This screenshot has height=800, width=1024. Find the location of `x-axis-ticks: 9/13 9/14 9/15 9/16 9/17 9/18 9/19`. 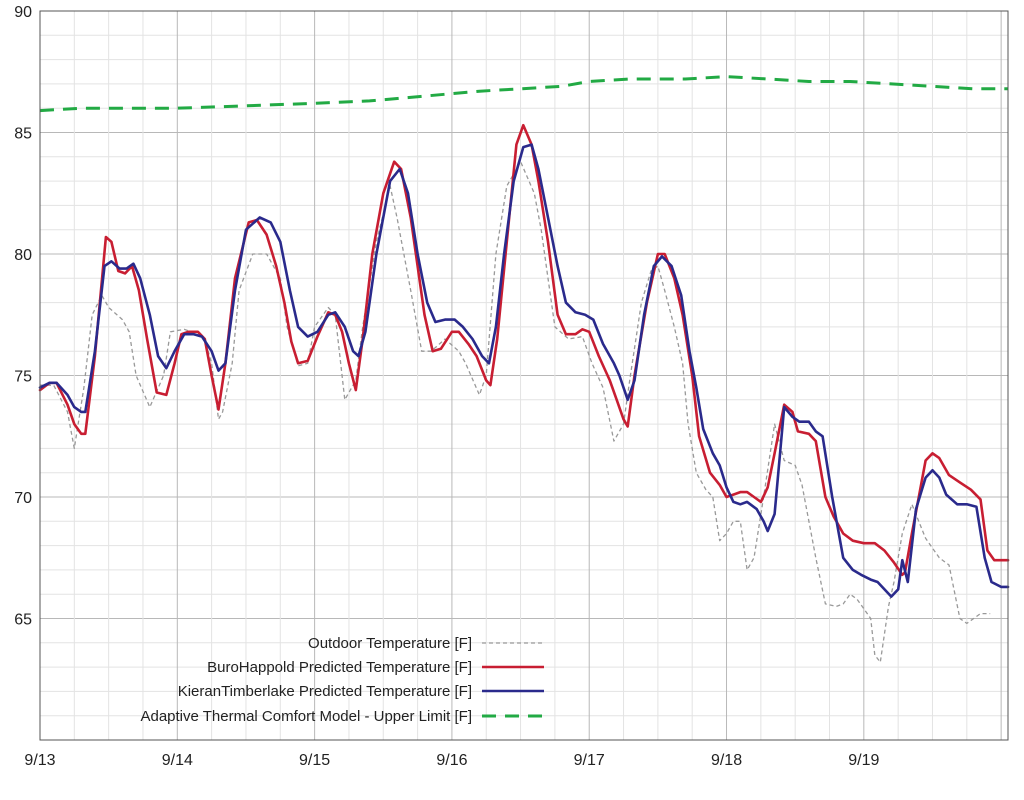

x-axis-ticks: 9/13 9/14 9/15 9/16 9/17 9/18 9/19 is located at coordinates (451, 760).